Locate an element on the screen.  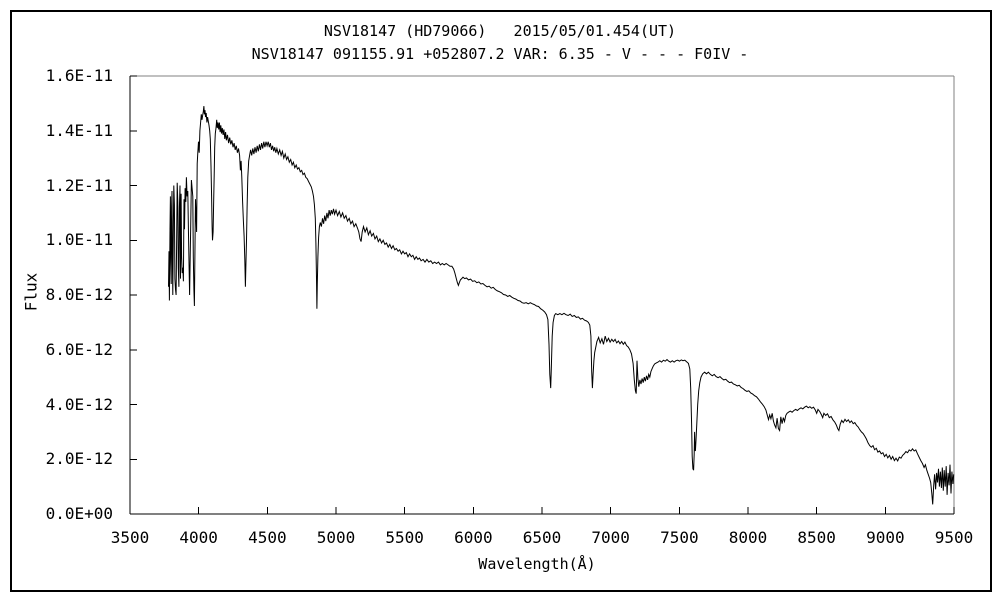
y-tick-label-0.0E+00: 0.0E+00 is located at coordinates (79, 513).